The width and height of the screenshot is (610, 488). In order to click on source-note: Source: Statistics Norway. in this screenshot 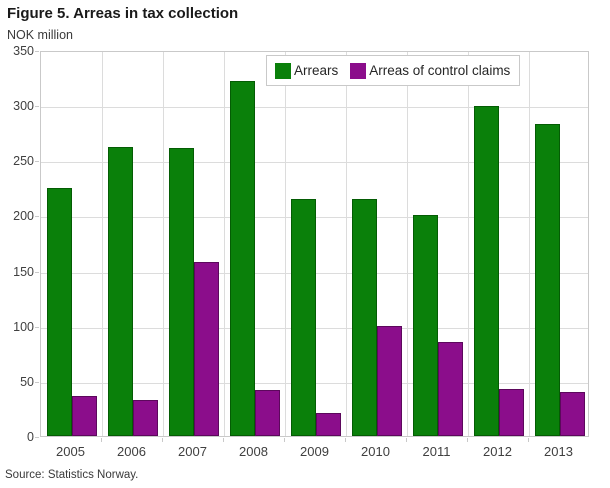, I will do `click(72, 475)`.